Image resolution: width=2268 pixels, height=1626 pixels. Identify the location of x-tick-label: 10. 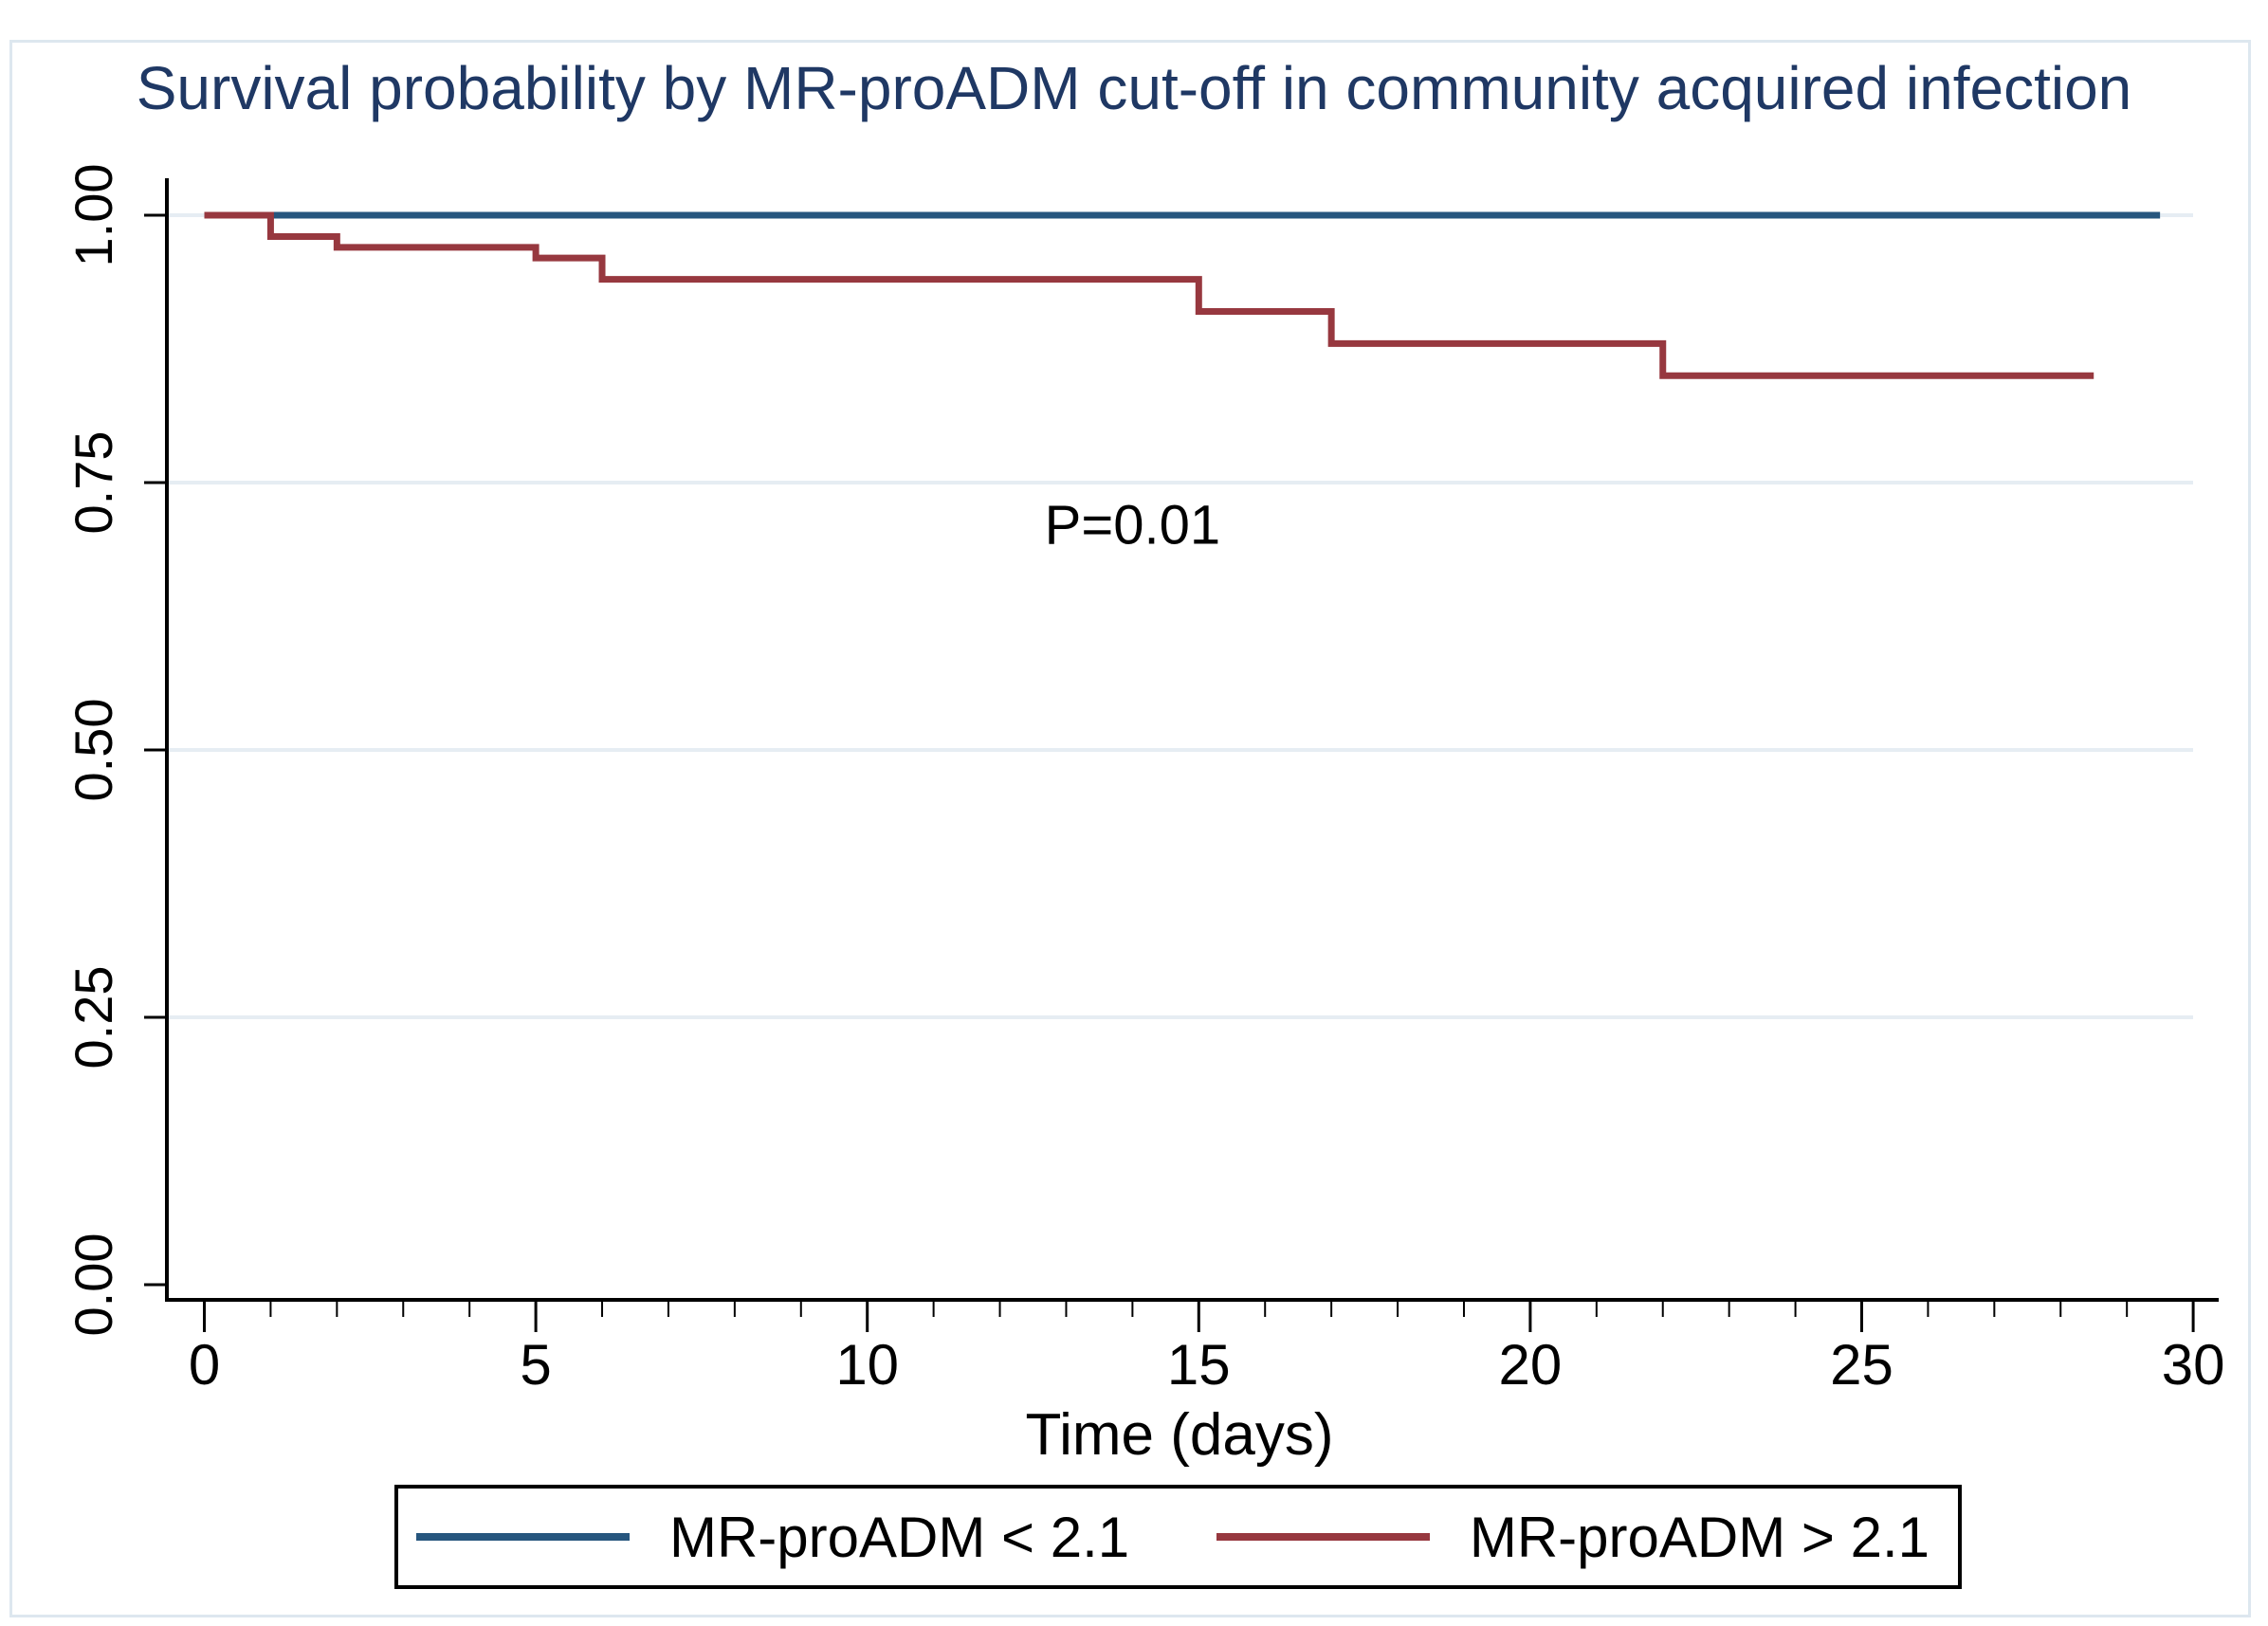
(867, 1365).